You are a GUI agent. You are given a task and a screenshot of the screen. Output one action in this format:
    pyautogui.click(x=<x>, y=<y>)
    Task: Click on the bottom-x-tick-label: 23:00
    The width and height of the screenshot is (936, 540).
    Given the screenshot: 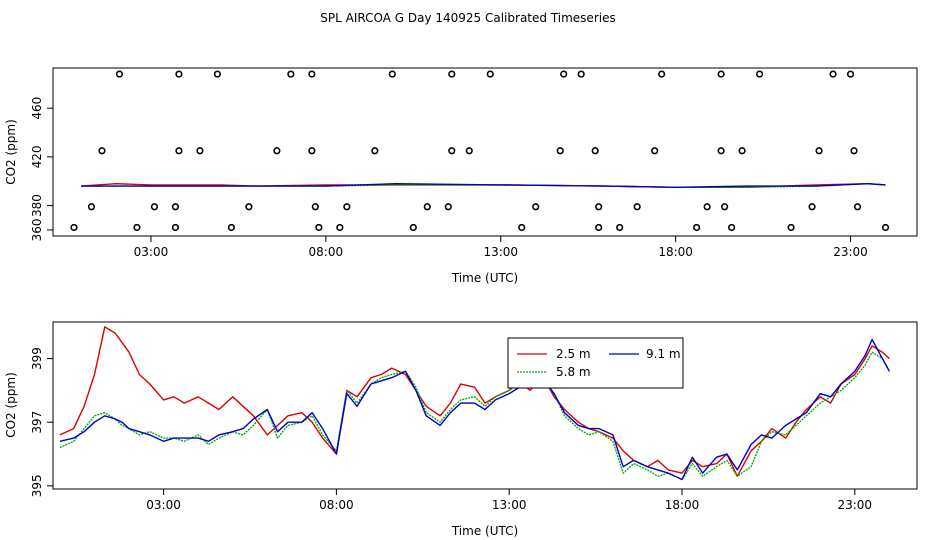 What is the action you would take?
    pyautogui.click(x=854, y=505)
    